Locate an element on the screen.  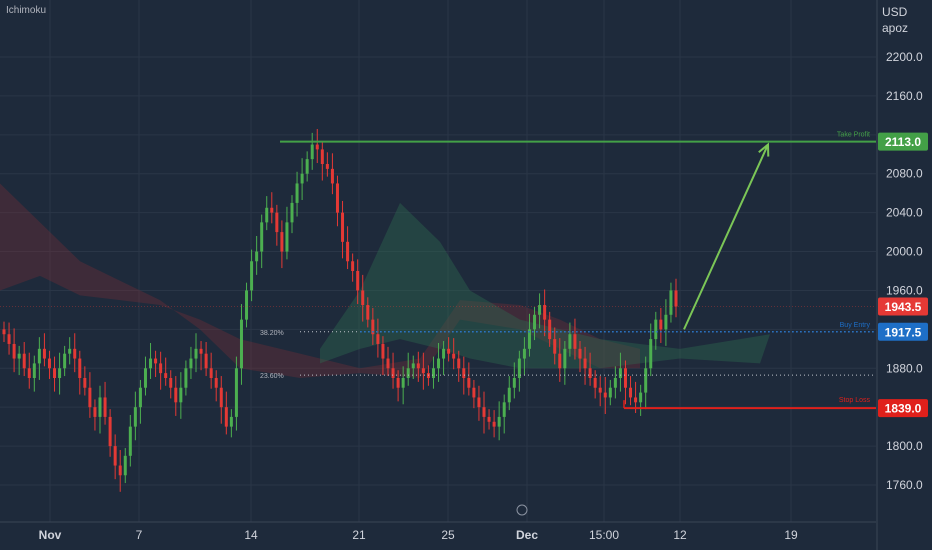
y-tick-label: 2040.0 is located at coordinates (904, 213).